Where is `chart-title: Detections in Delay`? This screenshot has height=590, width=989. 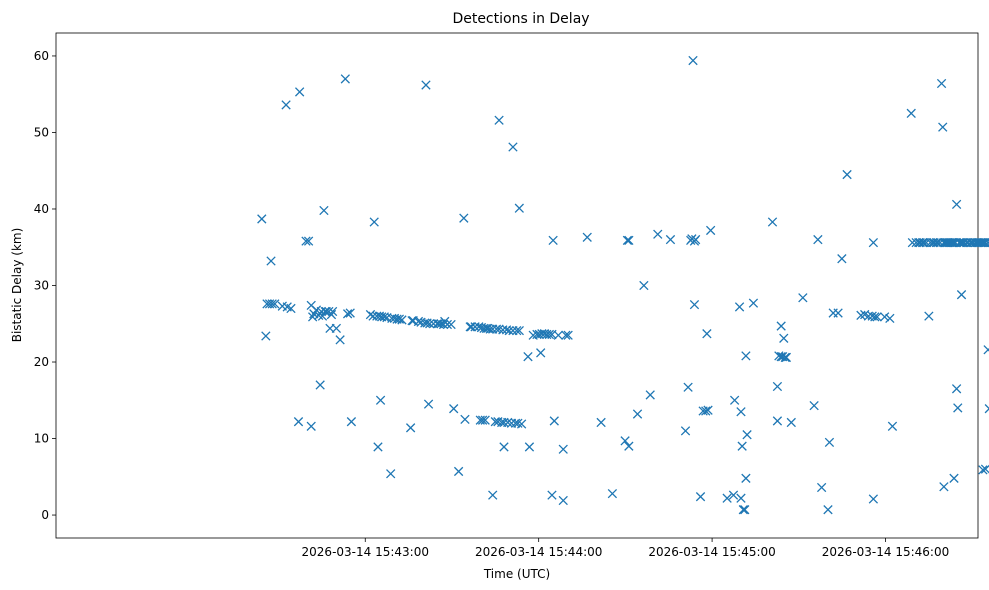
chart-title: Detections in Delay is located at coordinates (520, 19).